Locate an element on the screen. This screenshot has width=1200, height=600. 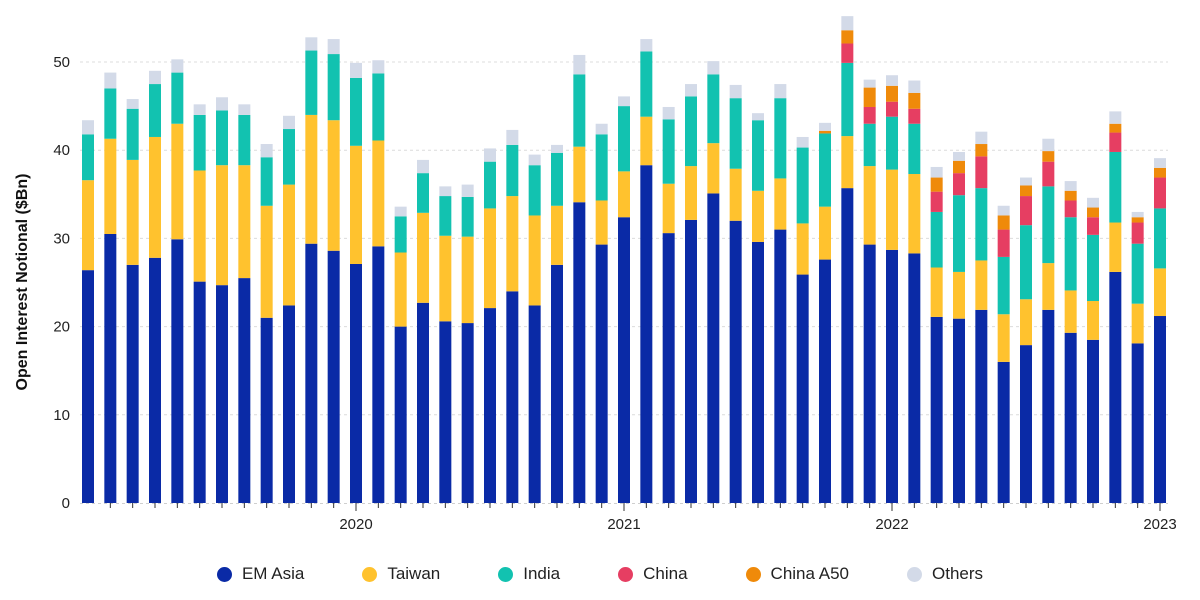
legend-item-taiwan: Taiwan is located at coordinates (401, 574).